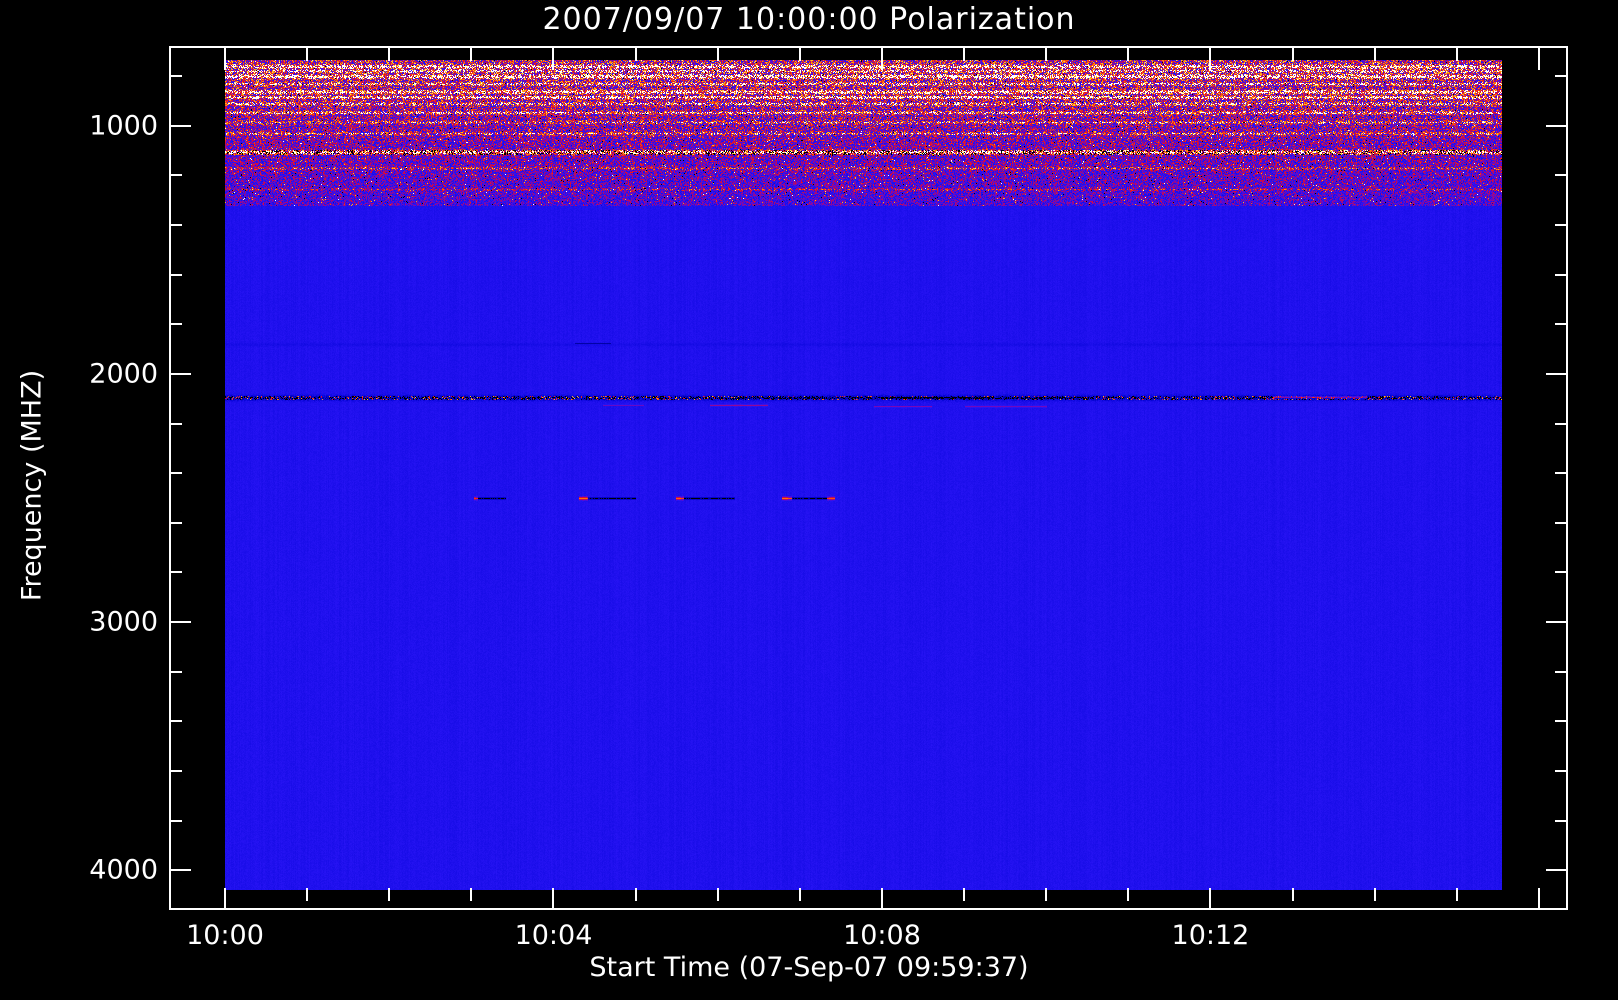 The image size is (1618, 1000). Describe the element at coordinates (123, 622) in the screenshot. I see `y-tick-label: 3000` at that location.